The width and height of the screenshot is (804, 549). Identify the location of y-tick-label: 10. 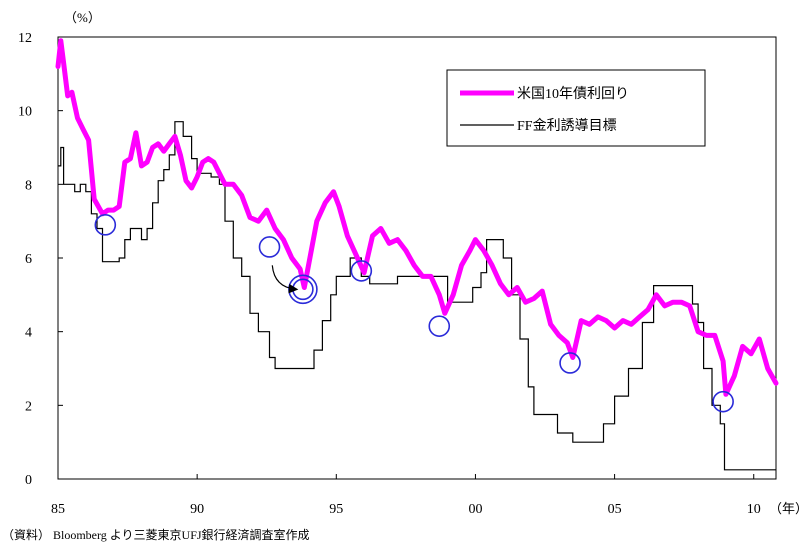
(25, 112).